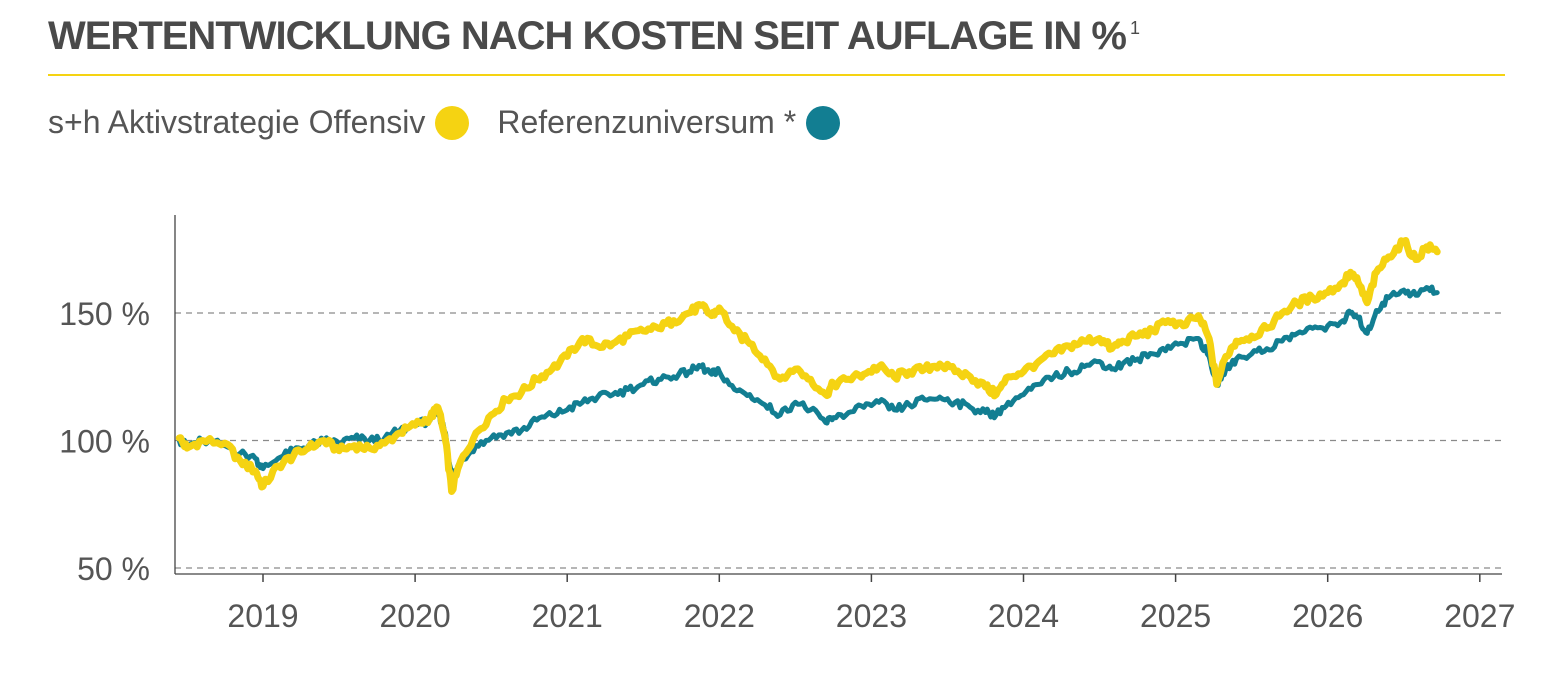 The image size is (1560, 680). Describe the element at coordinates (452, 122) in the screenshot. I see `legend-dot-offensiv` at that location.